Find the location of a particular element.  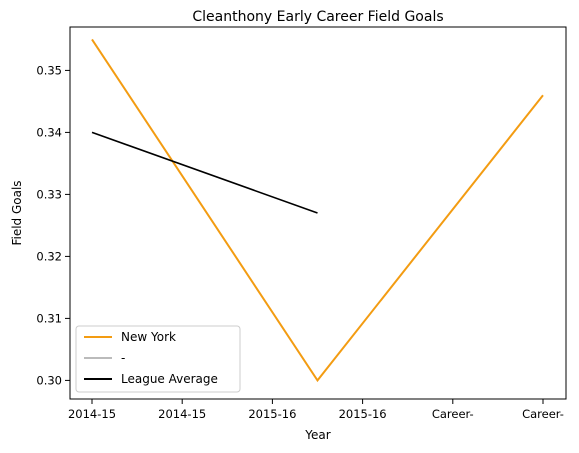

legend-label: New York is located at coordinates (148, 337).